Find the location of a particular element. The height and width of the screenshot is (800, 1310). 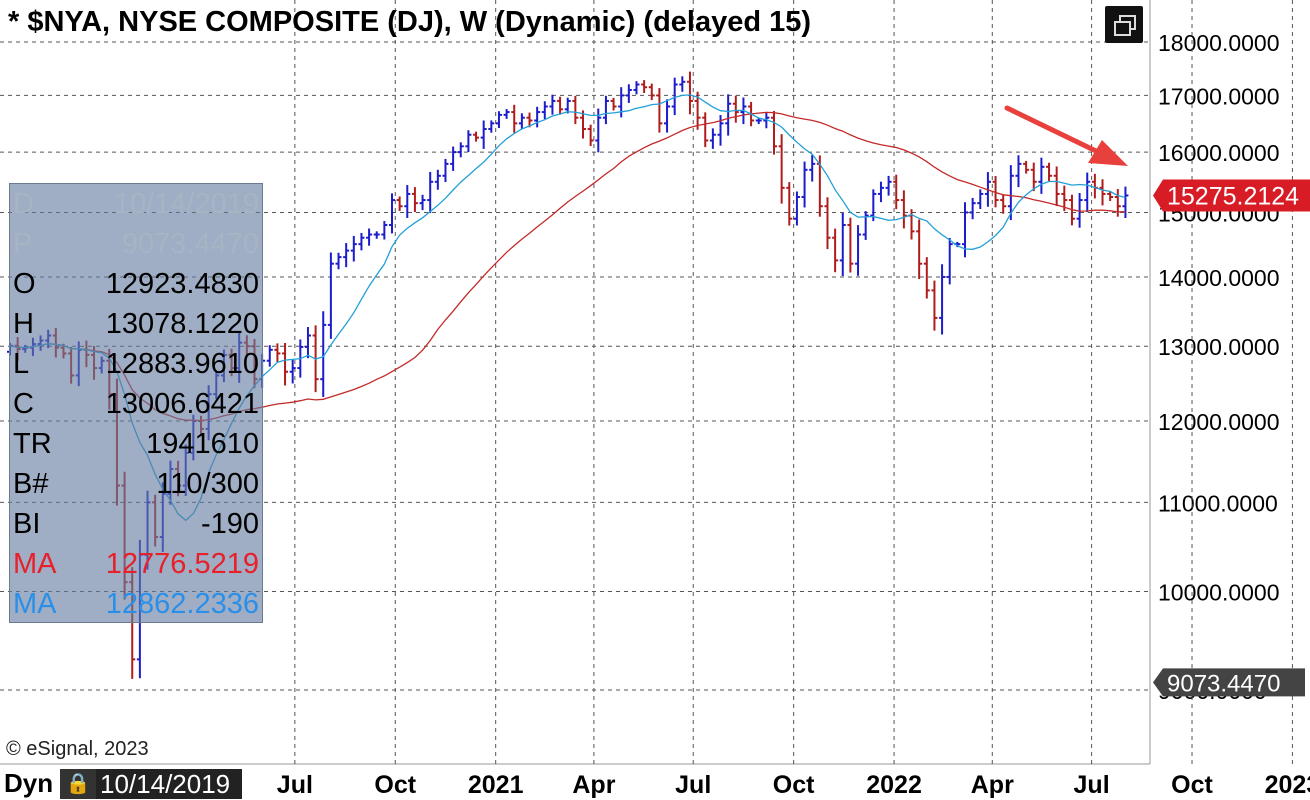

data-window-row: C 13006.6421 is located at coordinates (136, 404).